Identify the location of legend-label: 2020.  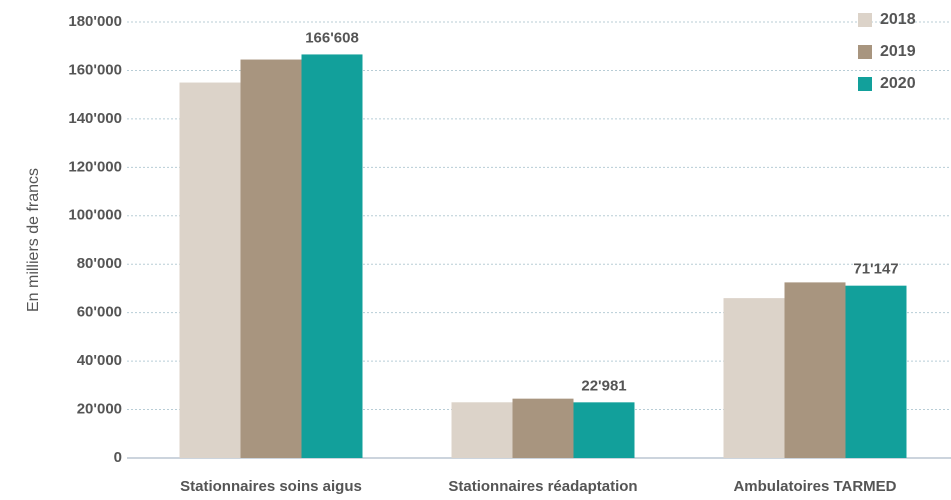
(898, 83).